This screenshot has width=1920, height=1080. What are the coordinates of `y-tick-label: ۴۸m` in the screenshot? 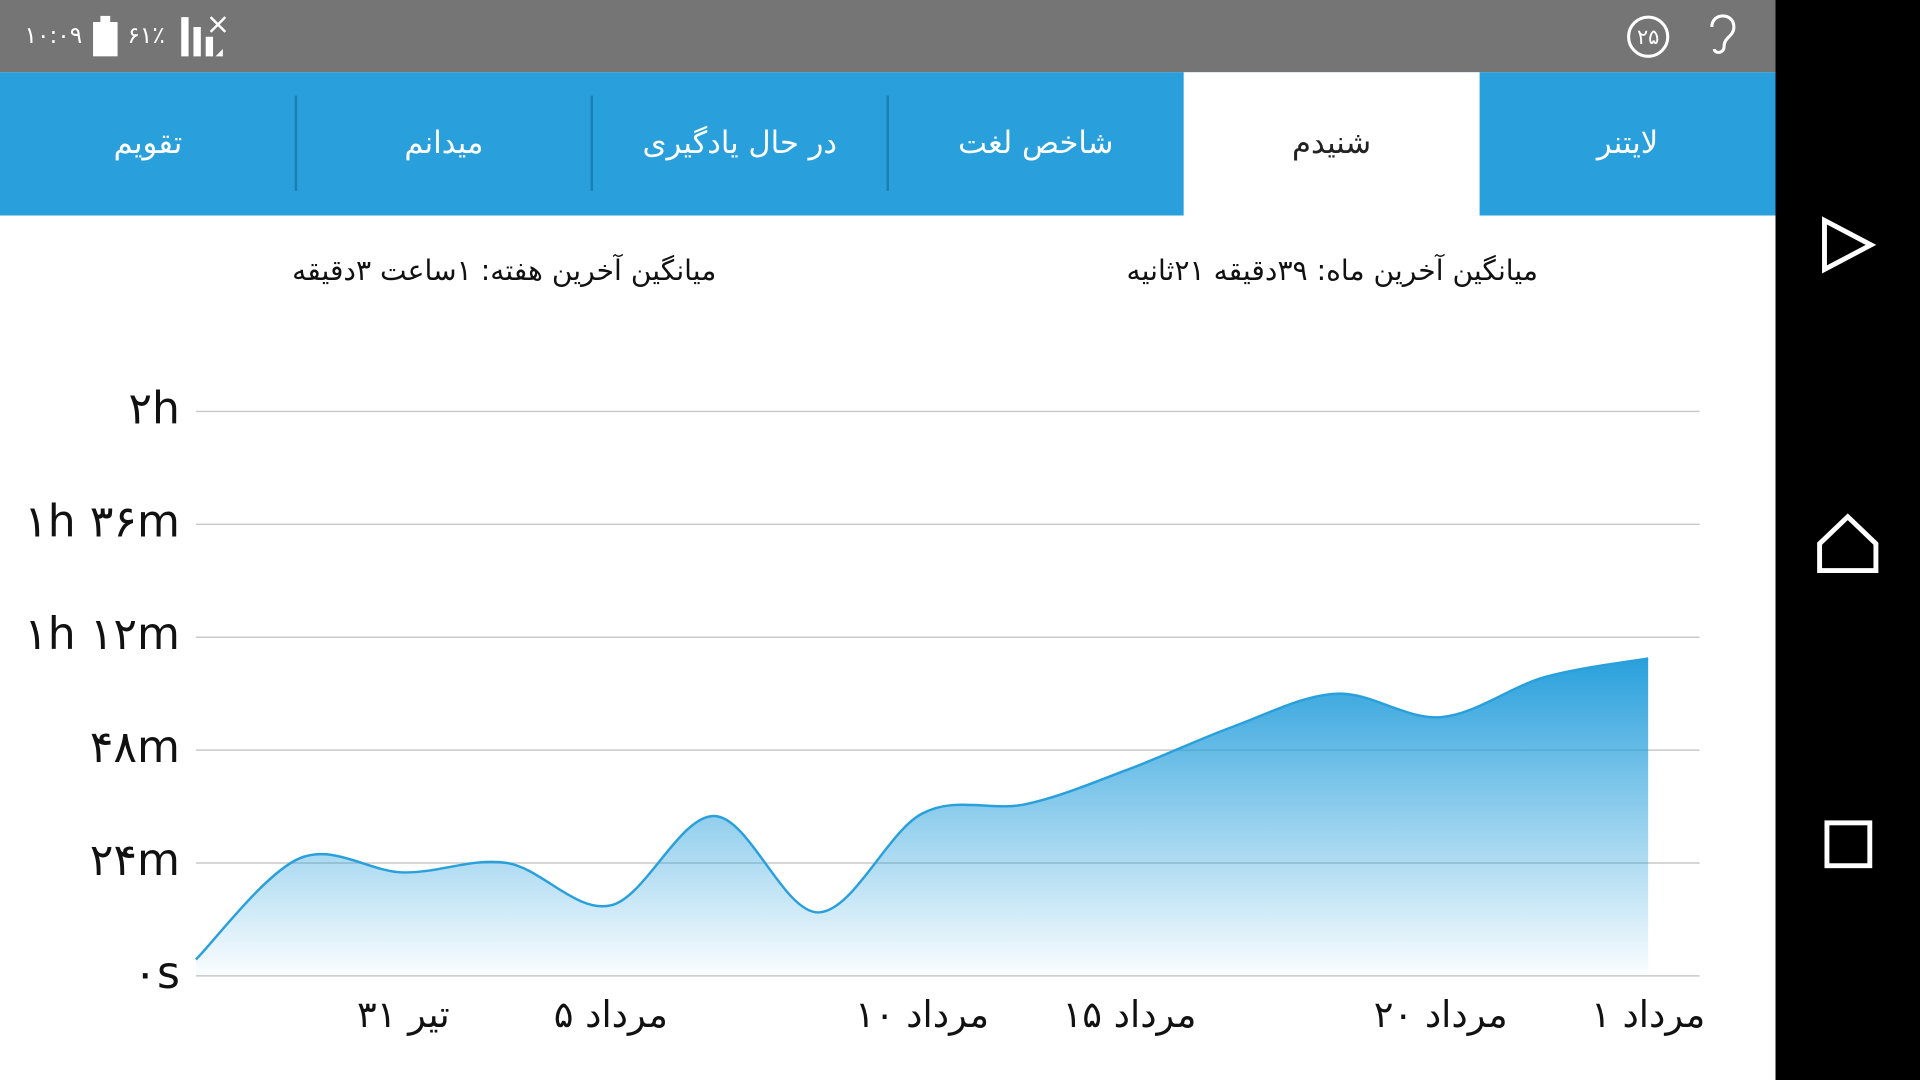 It's located at (135, 747).